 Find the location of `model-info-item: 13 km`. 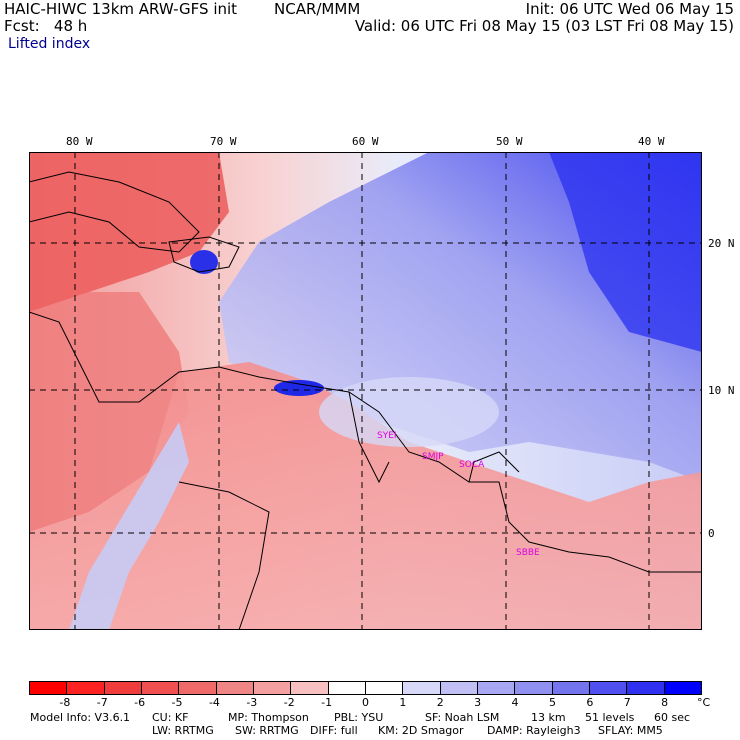

model-info-item: 13 km is located at coordinates (548, 717).